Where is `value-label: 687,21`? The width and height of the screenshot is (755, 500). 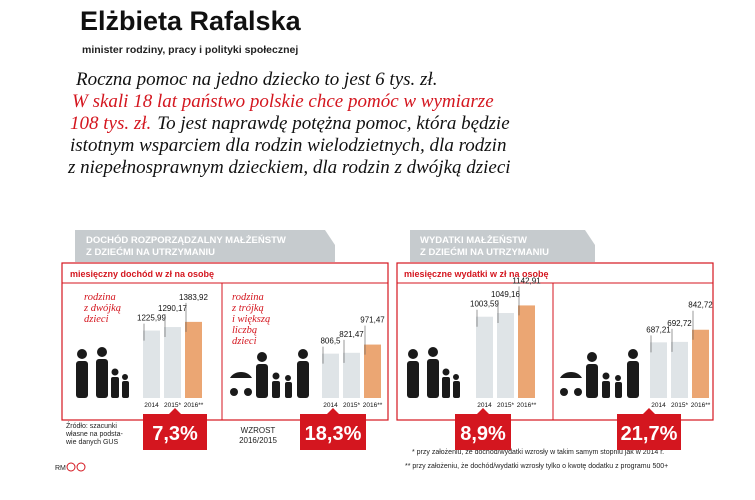 value-label: 687,21 is located at coordinates (658, 329).